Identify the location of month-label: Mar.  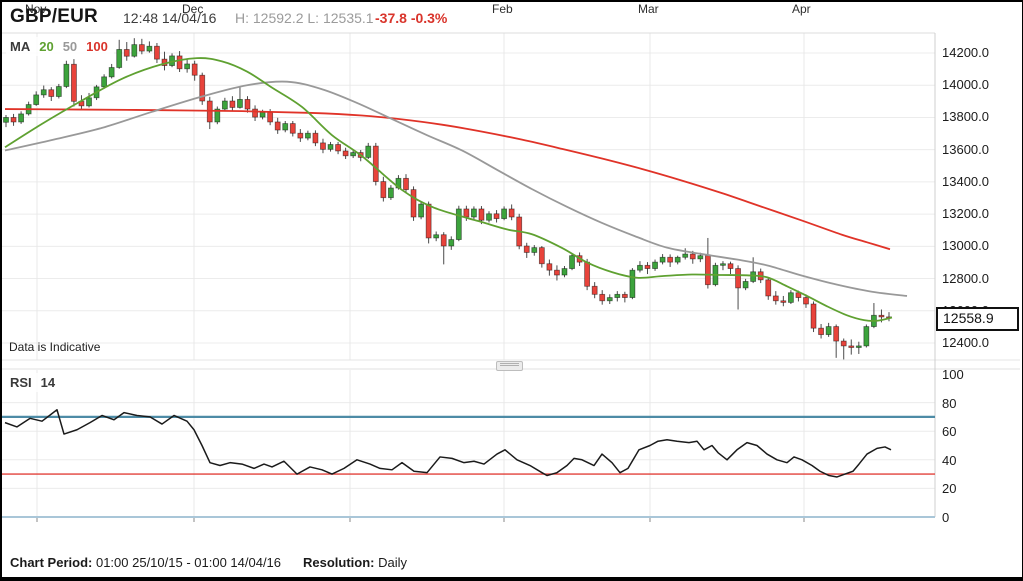
(648, 9).